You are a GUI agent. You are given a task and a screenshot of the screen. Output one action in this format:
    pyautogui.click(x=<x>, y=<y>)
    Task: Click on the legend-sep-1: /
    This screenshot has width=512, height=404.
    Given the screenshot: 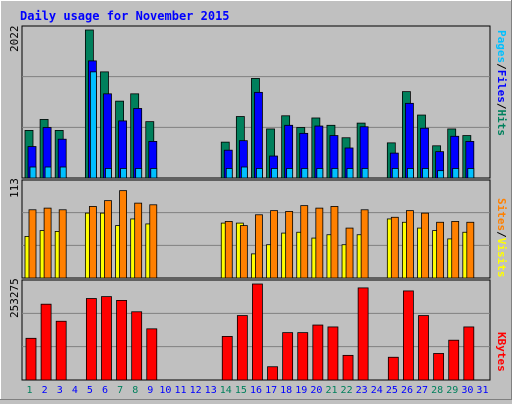 What is the action you would take?
    pyautogui.click(x=501, y=66)
    